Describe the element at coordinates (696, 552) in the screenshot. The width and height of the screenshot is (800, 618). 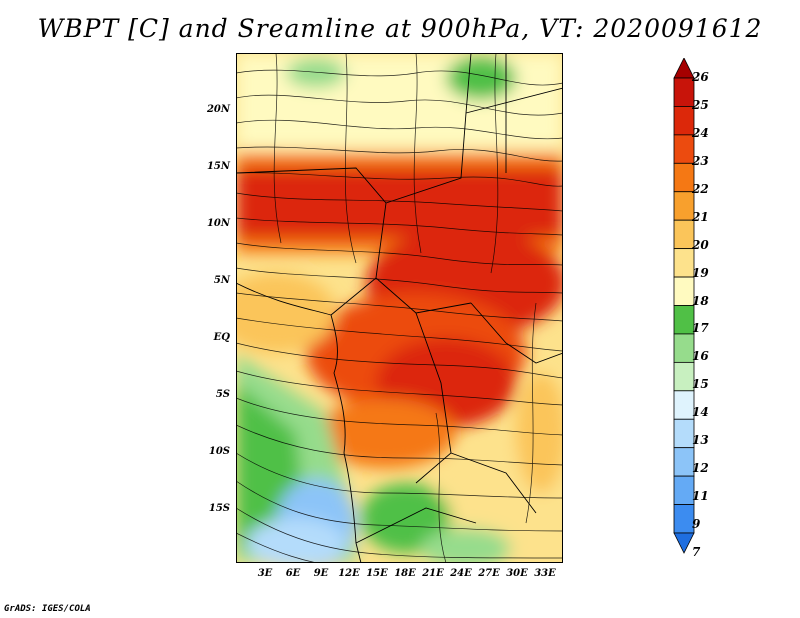
I see `colorbar-label: 7` at that location.